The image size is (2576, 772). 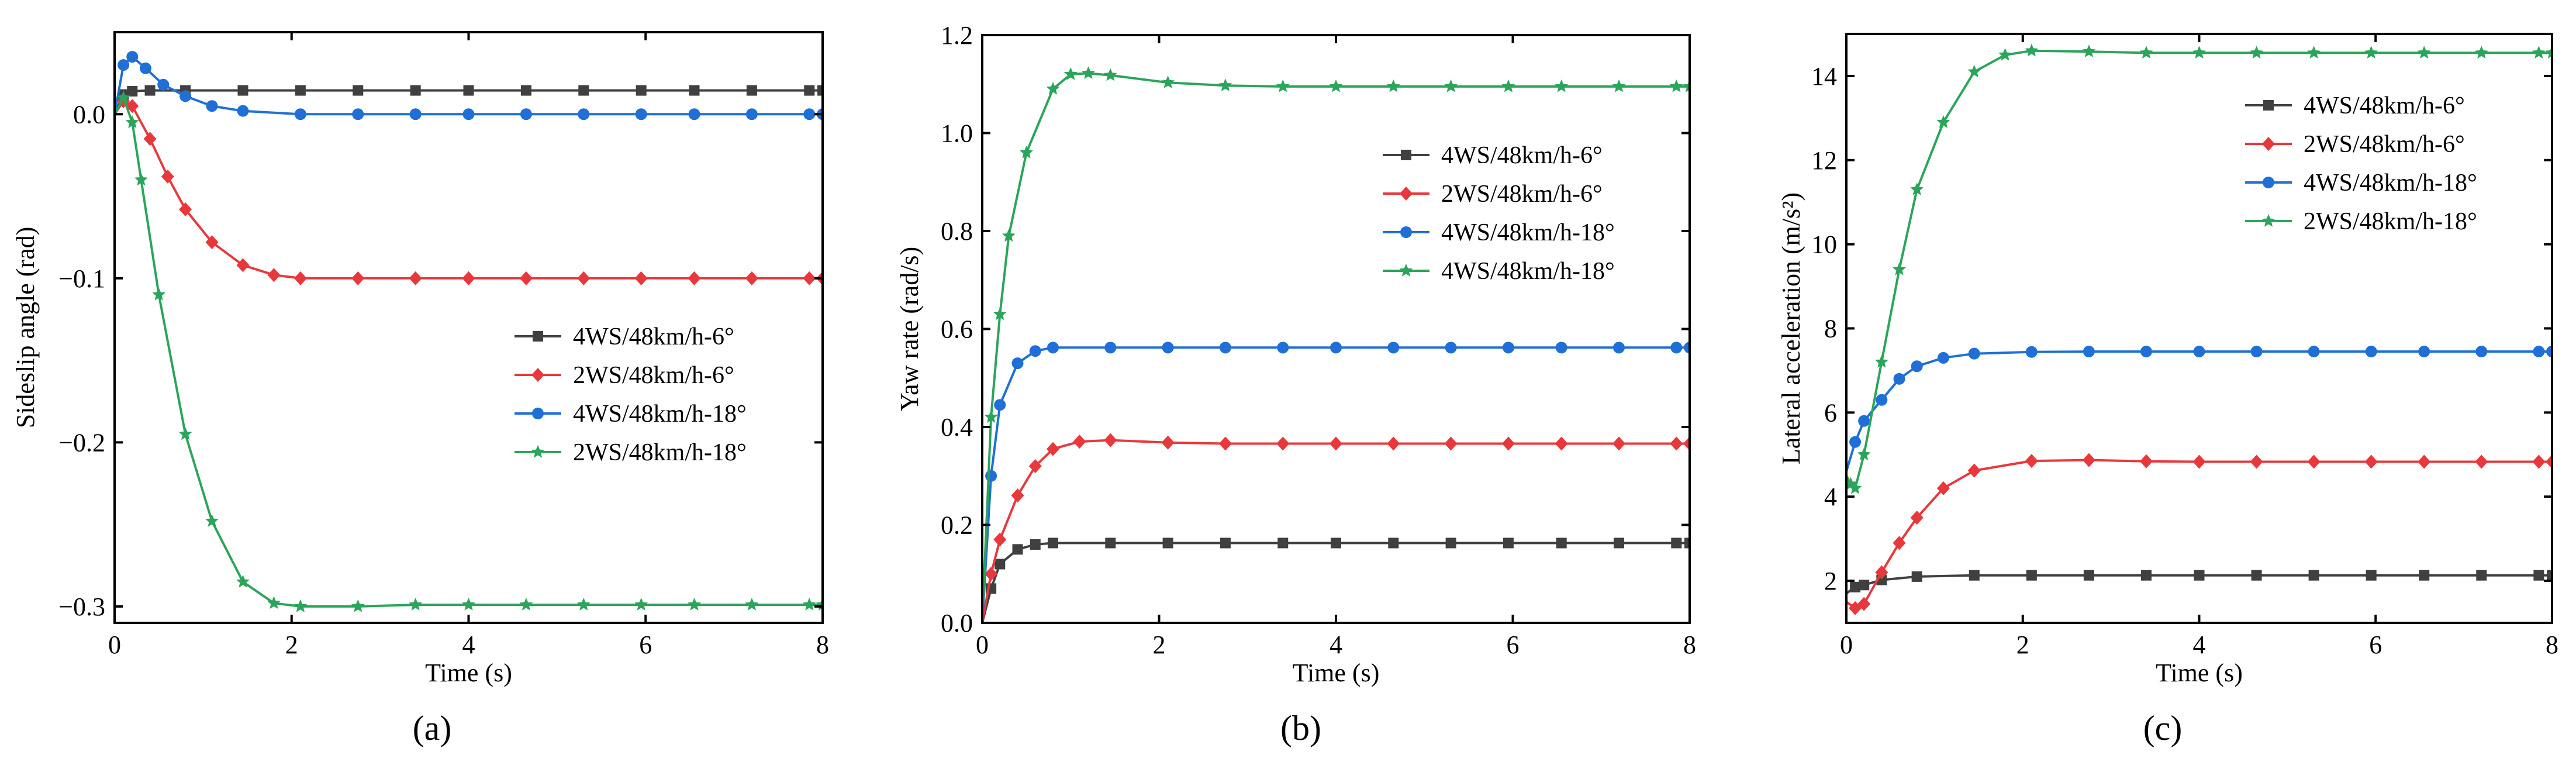 I want to click on y-tick-label: 4, so click(x=1831, y=496).